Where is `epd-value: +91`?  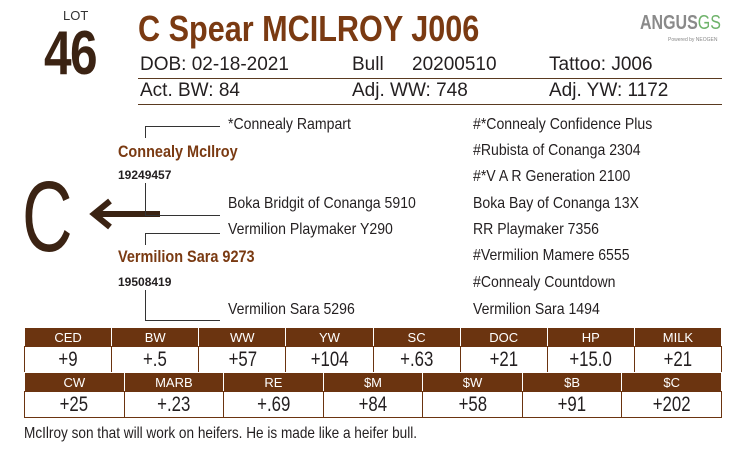 epd-value: +91 is located at coordinates (572, 404).